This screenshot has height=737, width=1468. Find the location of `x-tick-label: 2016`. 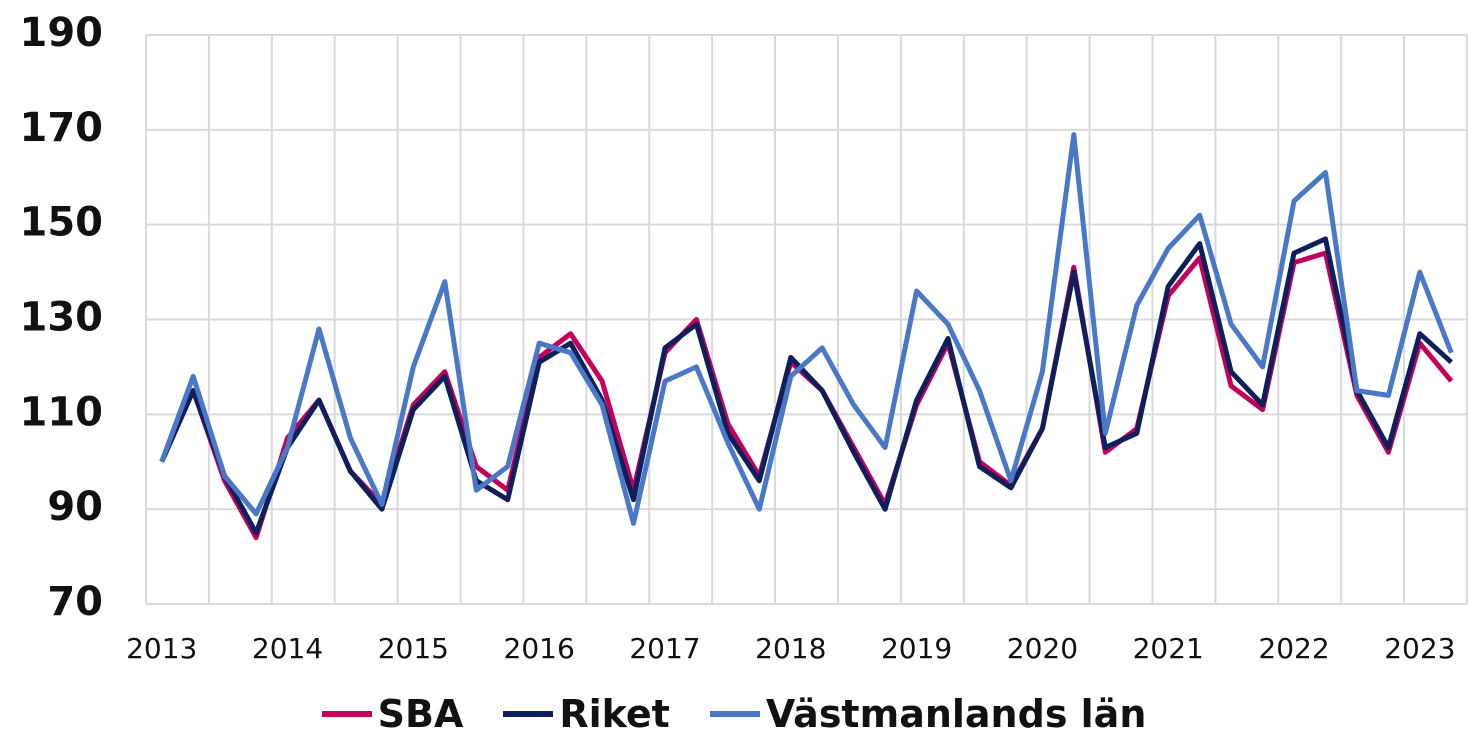

x-tick-label: 2016 is located at coordinates (539, 648).